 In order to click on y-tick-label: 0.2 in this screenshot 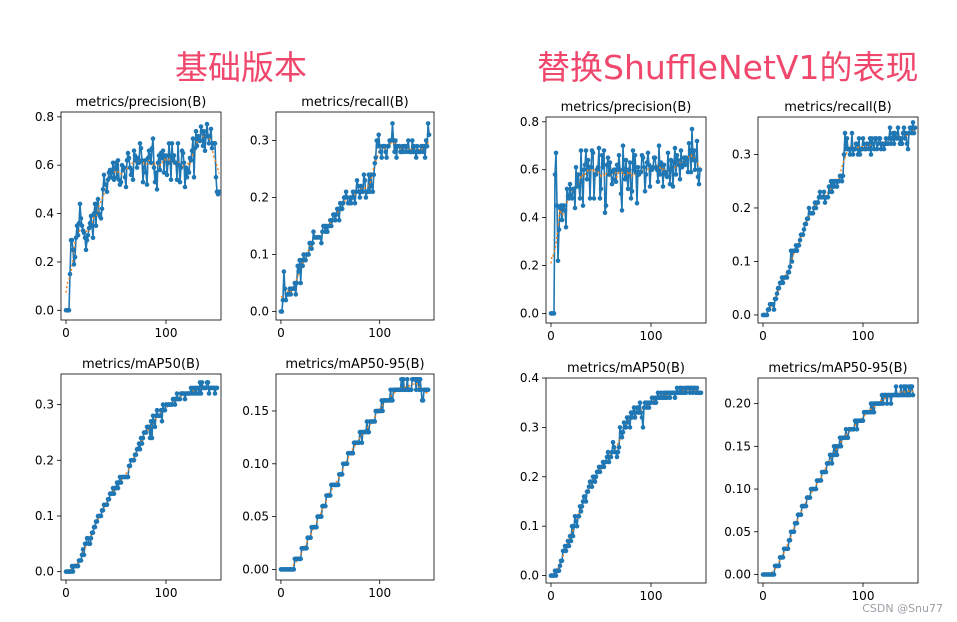, I will do `click(259, 197)`.